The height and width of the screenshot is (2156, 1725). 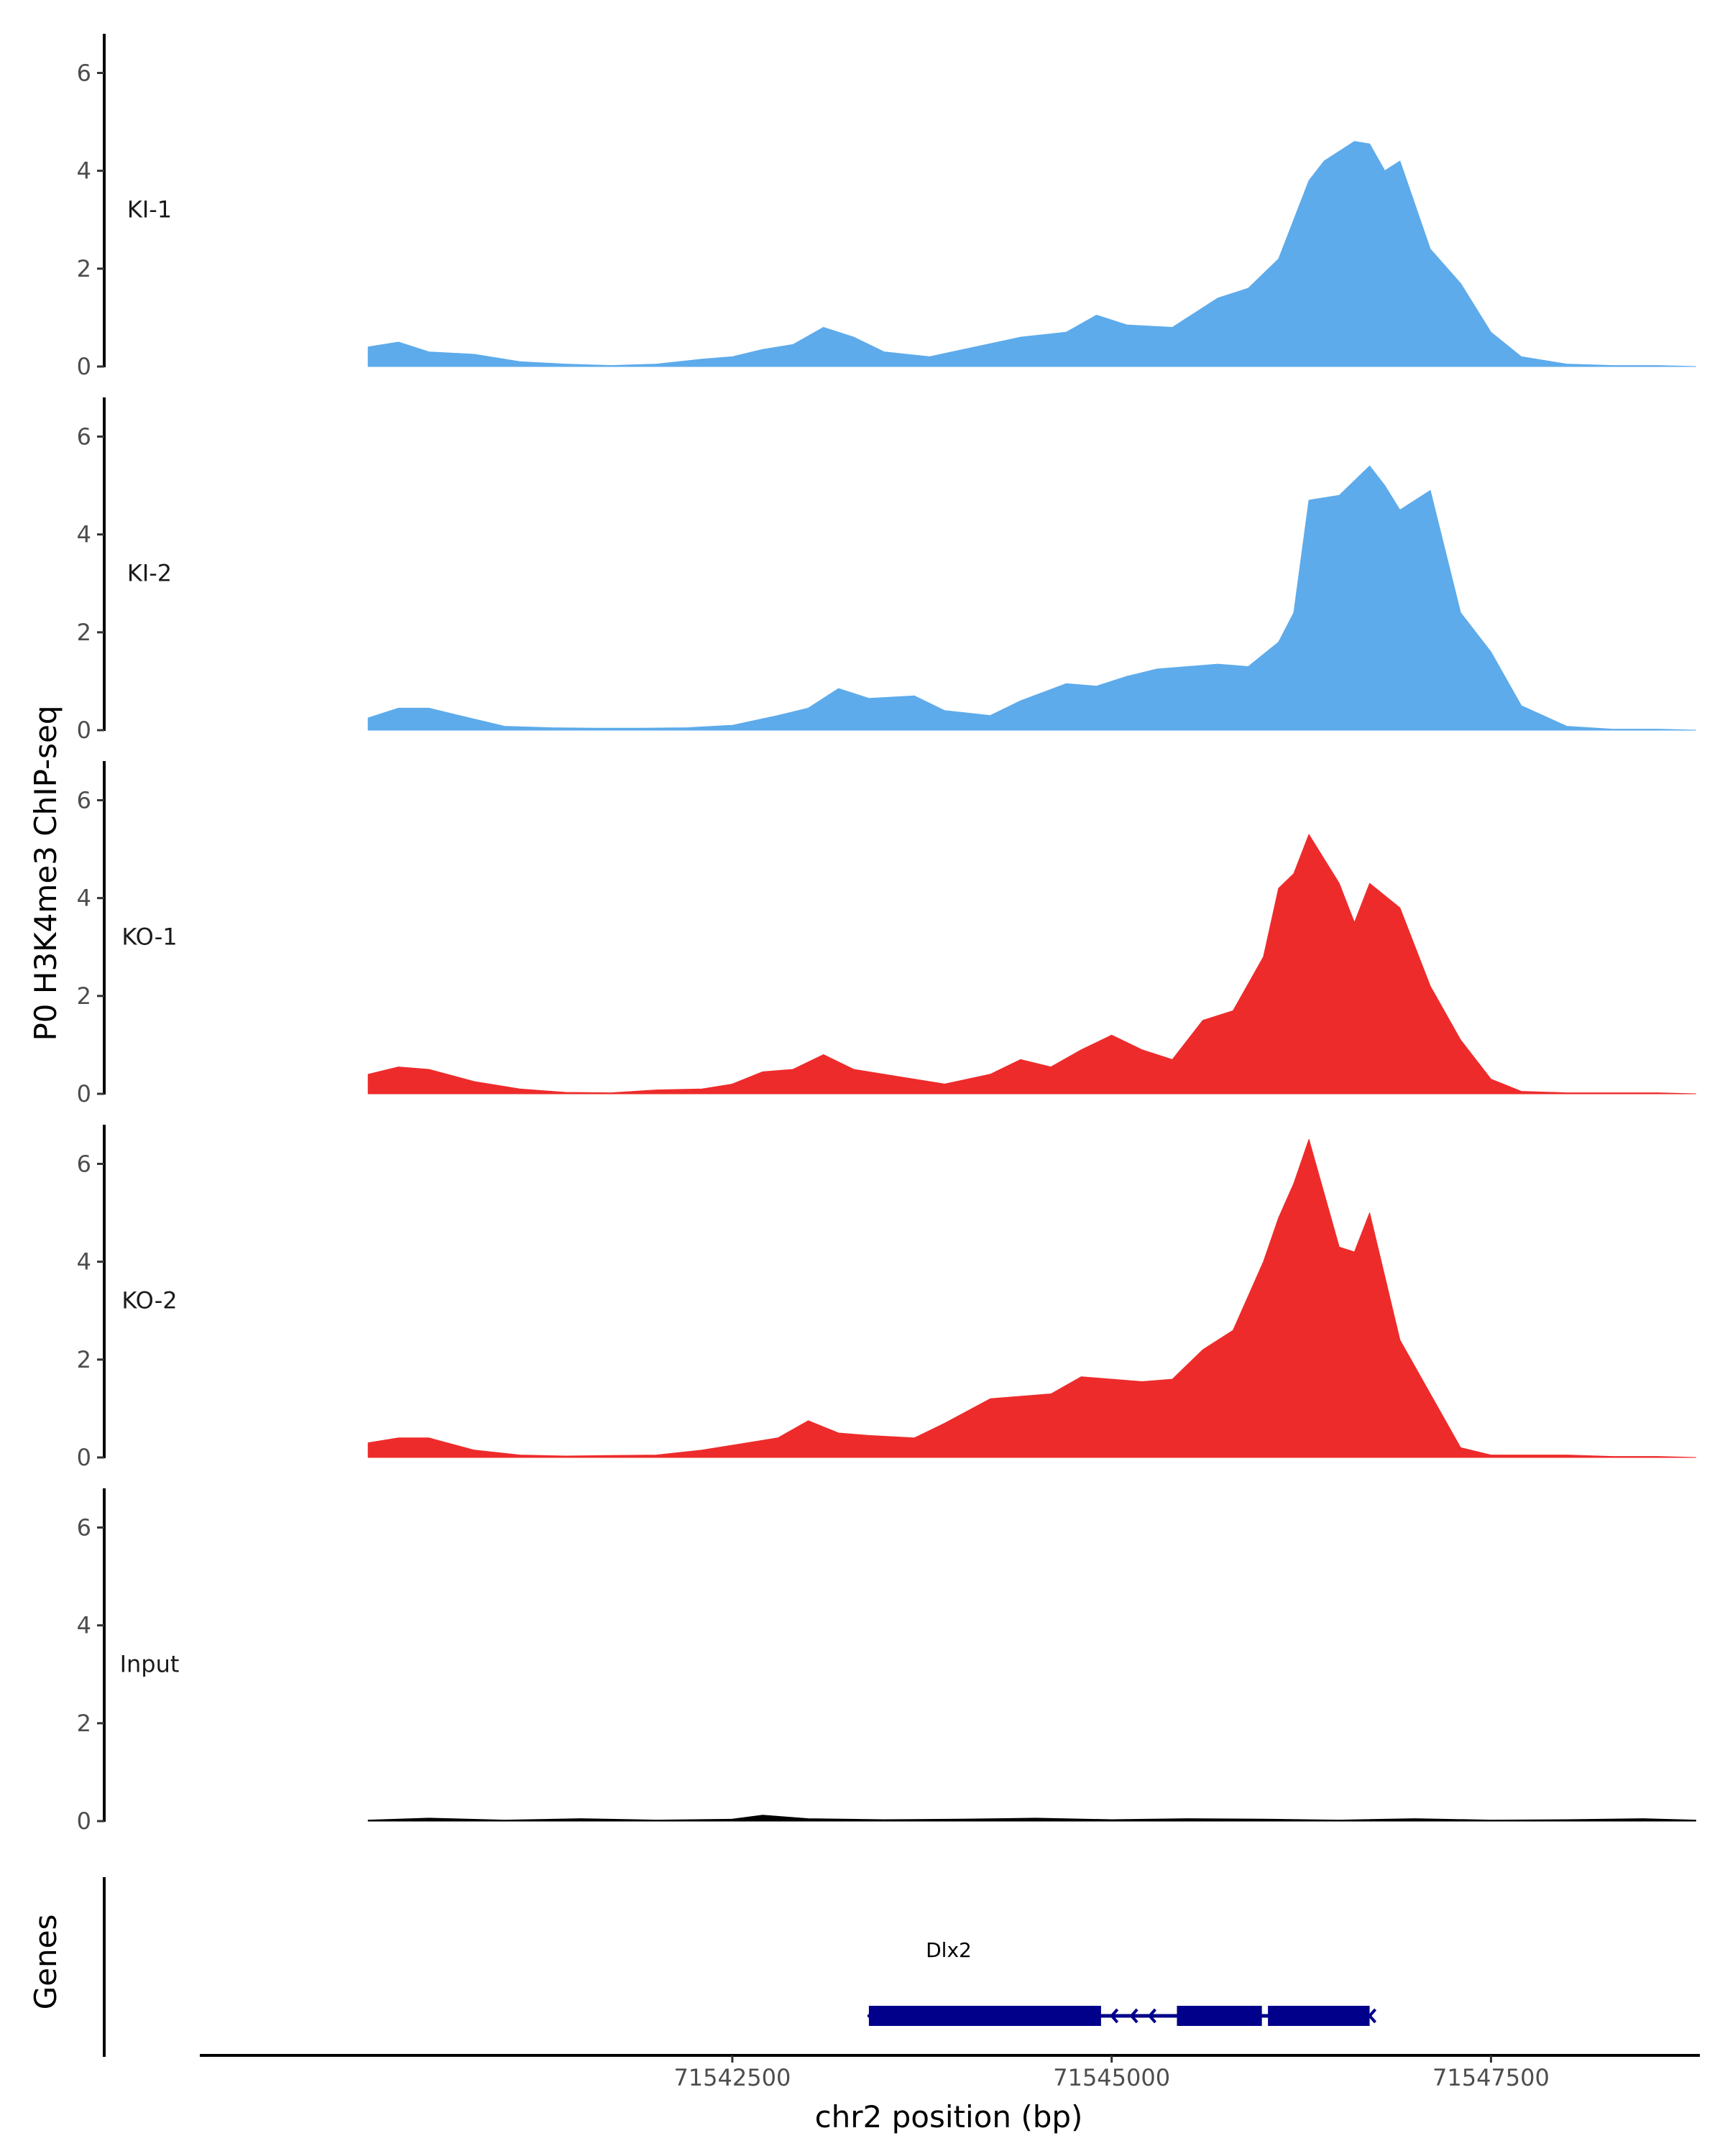 I want to click on x-tick-label: 71547500, so click(x=1491, y=2077).